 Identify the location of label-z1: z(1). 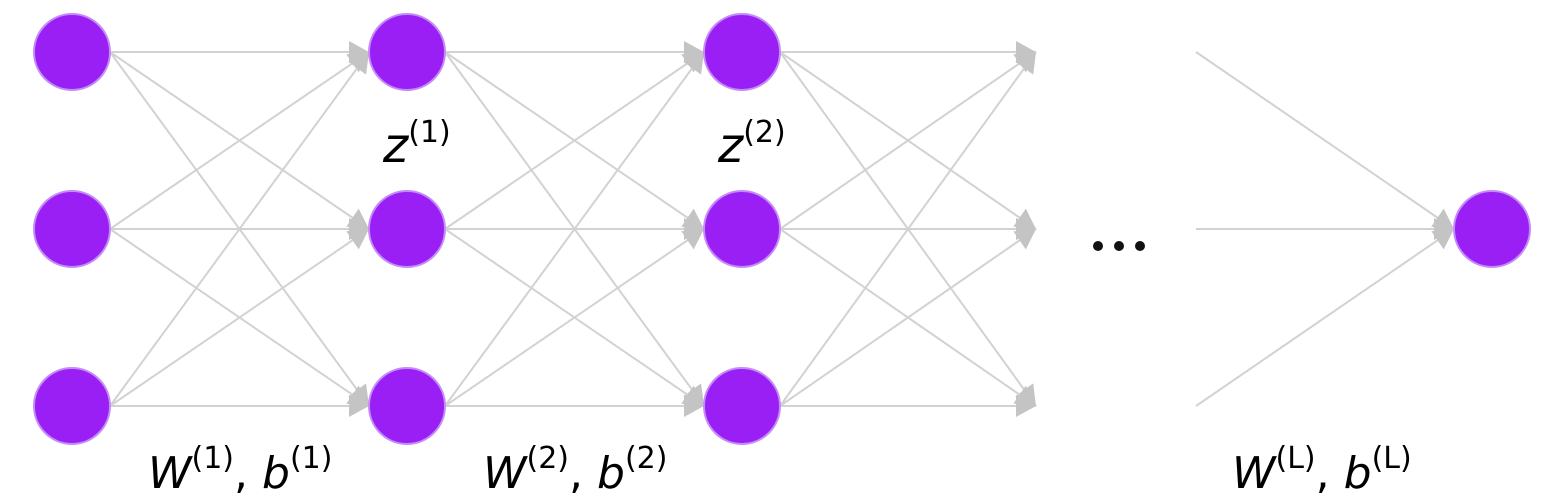
(416, 144).